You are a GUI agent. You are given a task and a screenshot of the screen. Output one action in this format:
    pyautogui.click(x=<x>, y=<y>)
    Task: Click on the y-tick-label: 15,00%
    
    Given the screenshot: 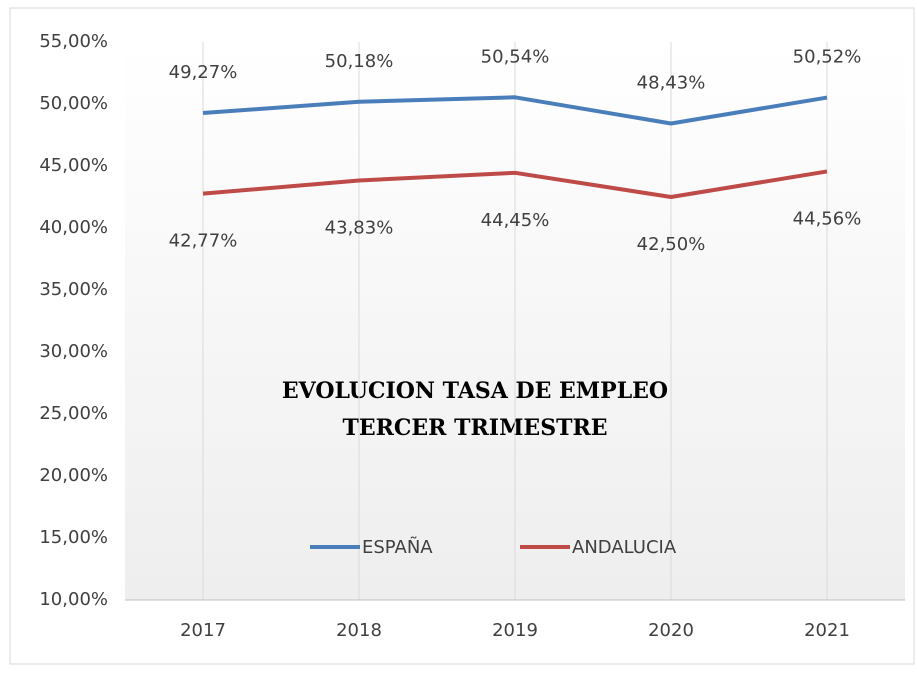 What is the action you would take?
    pyautogui.click(x=73, y=537)
    